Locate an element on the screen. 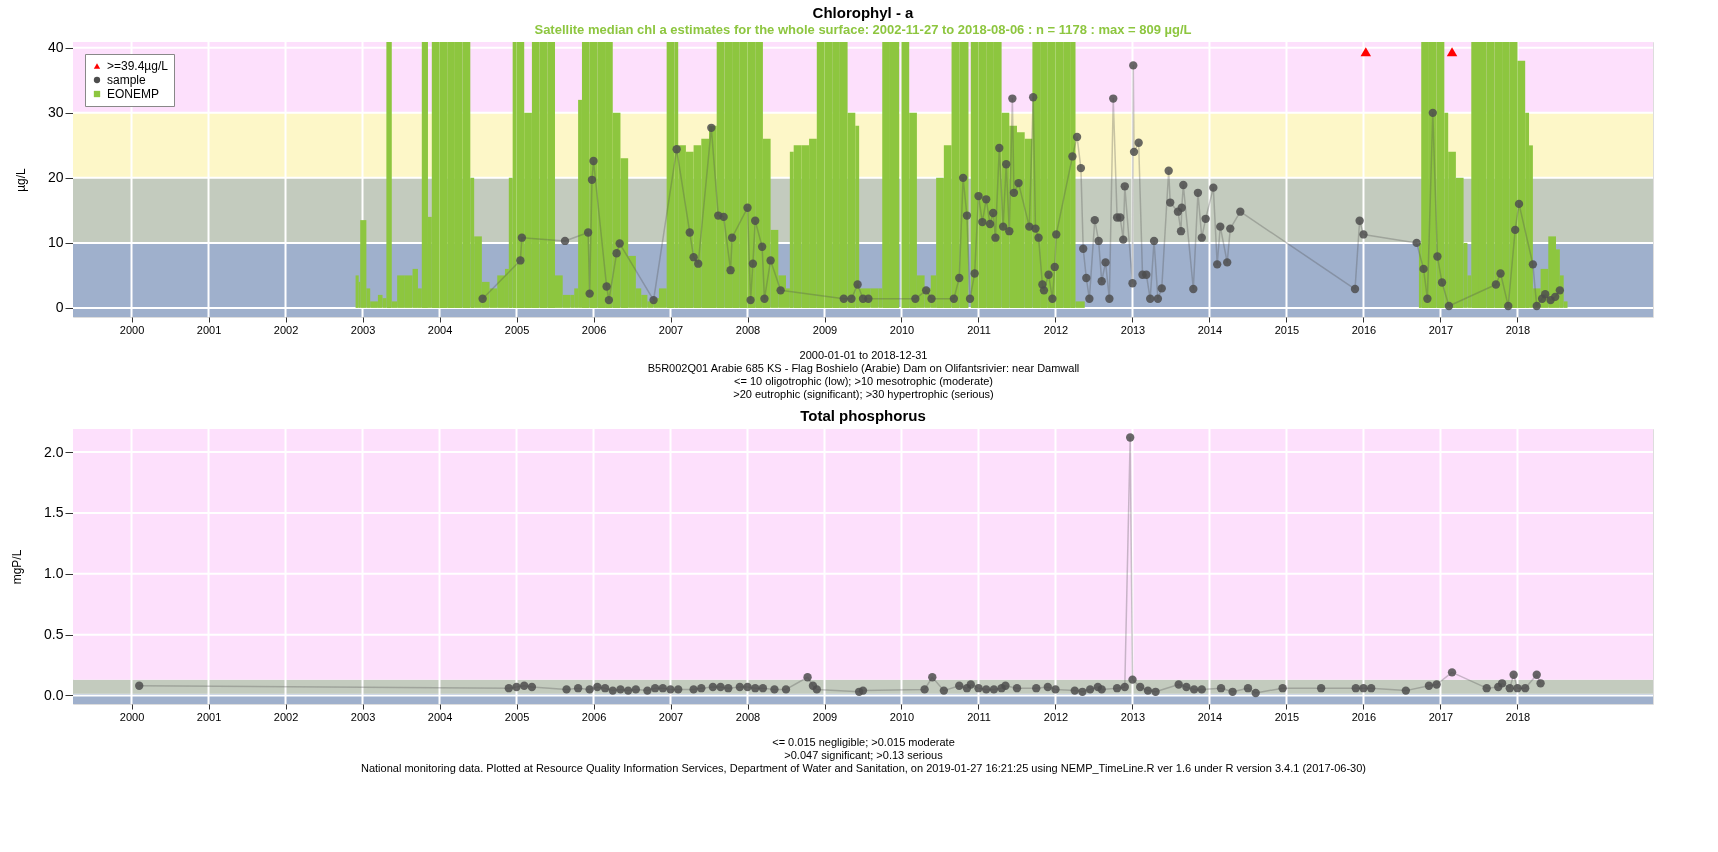  text: 2000-01-01 to 2018-12-31 is located at coordinates (863, 354).